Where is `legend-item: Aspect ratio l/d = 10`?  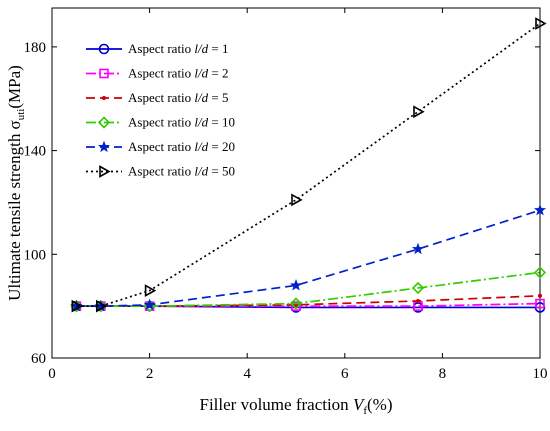
legend-item: Aspect ratio l/d = 10 is located at coordinates (160, 122).